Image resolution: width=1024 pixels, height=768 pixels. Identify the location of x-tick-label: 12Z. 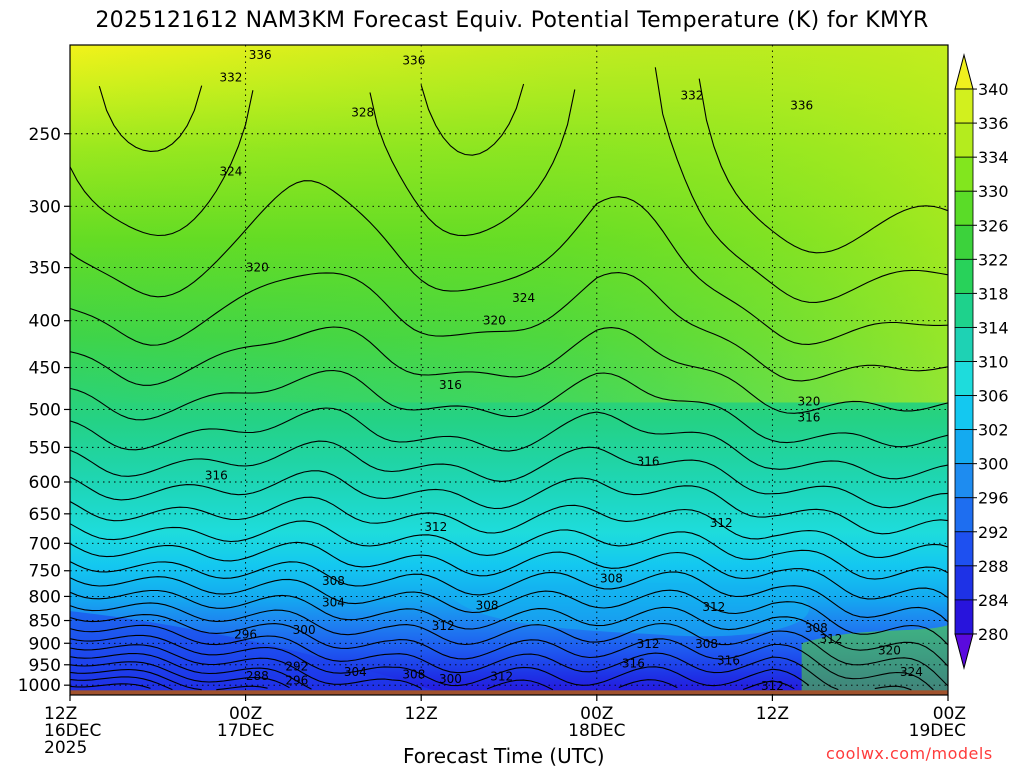
(772, 714).